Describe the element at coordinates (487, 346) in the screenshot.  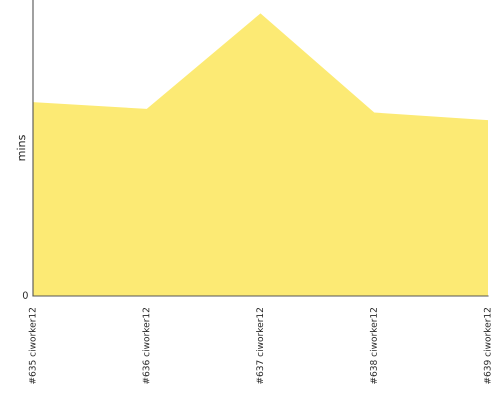
I see `x-tick-label: #639 ciworker12` at that location.